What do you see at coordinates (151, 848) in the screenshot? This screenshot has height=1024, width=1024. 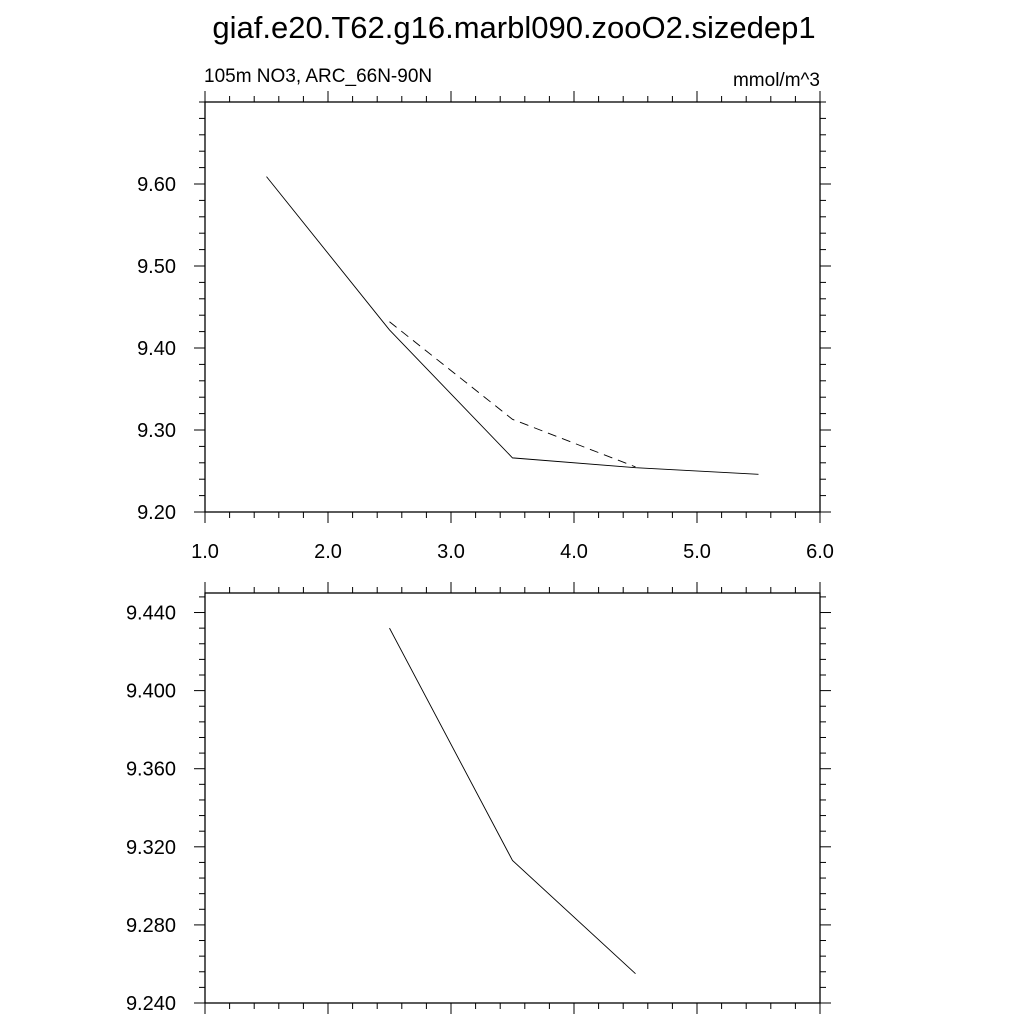 I see `y-tick-label: 9.320` at bounding box center [151, 848].